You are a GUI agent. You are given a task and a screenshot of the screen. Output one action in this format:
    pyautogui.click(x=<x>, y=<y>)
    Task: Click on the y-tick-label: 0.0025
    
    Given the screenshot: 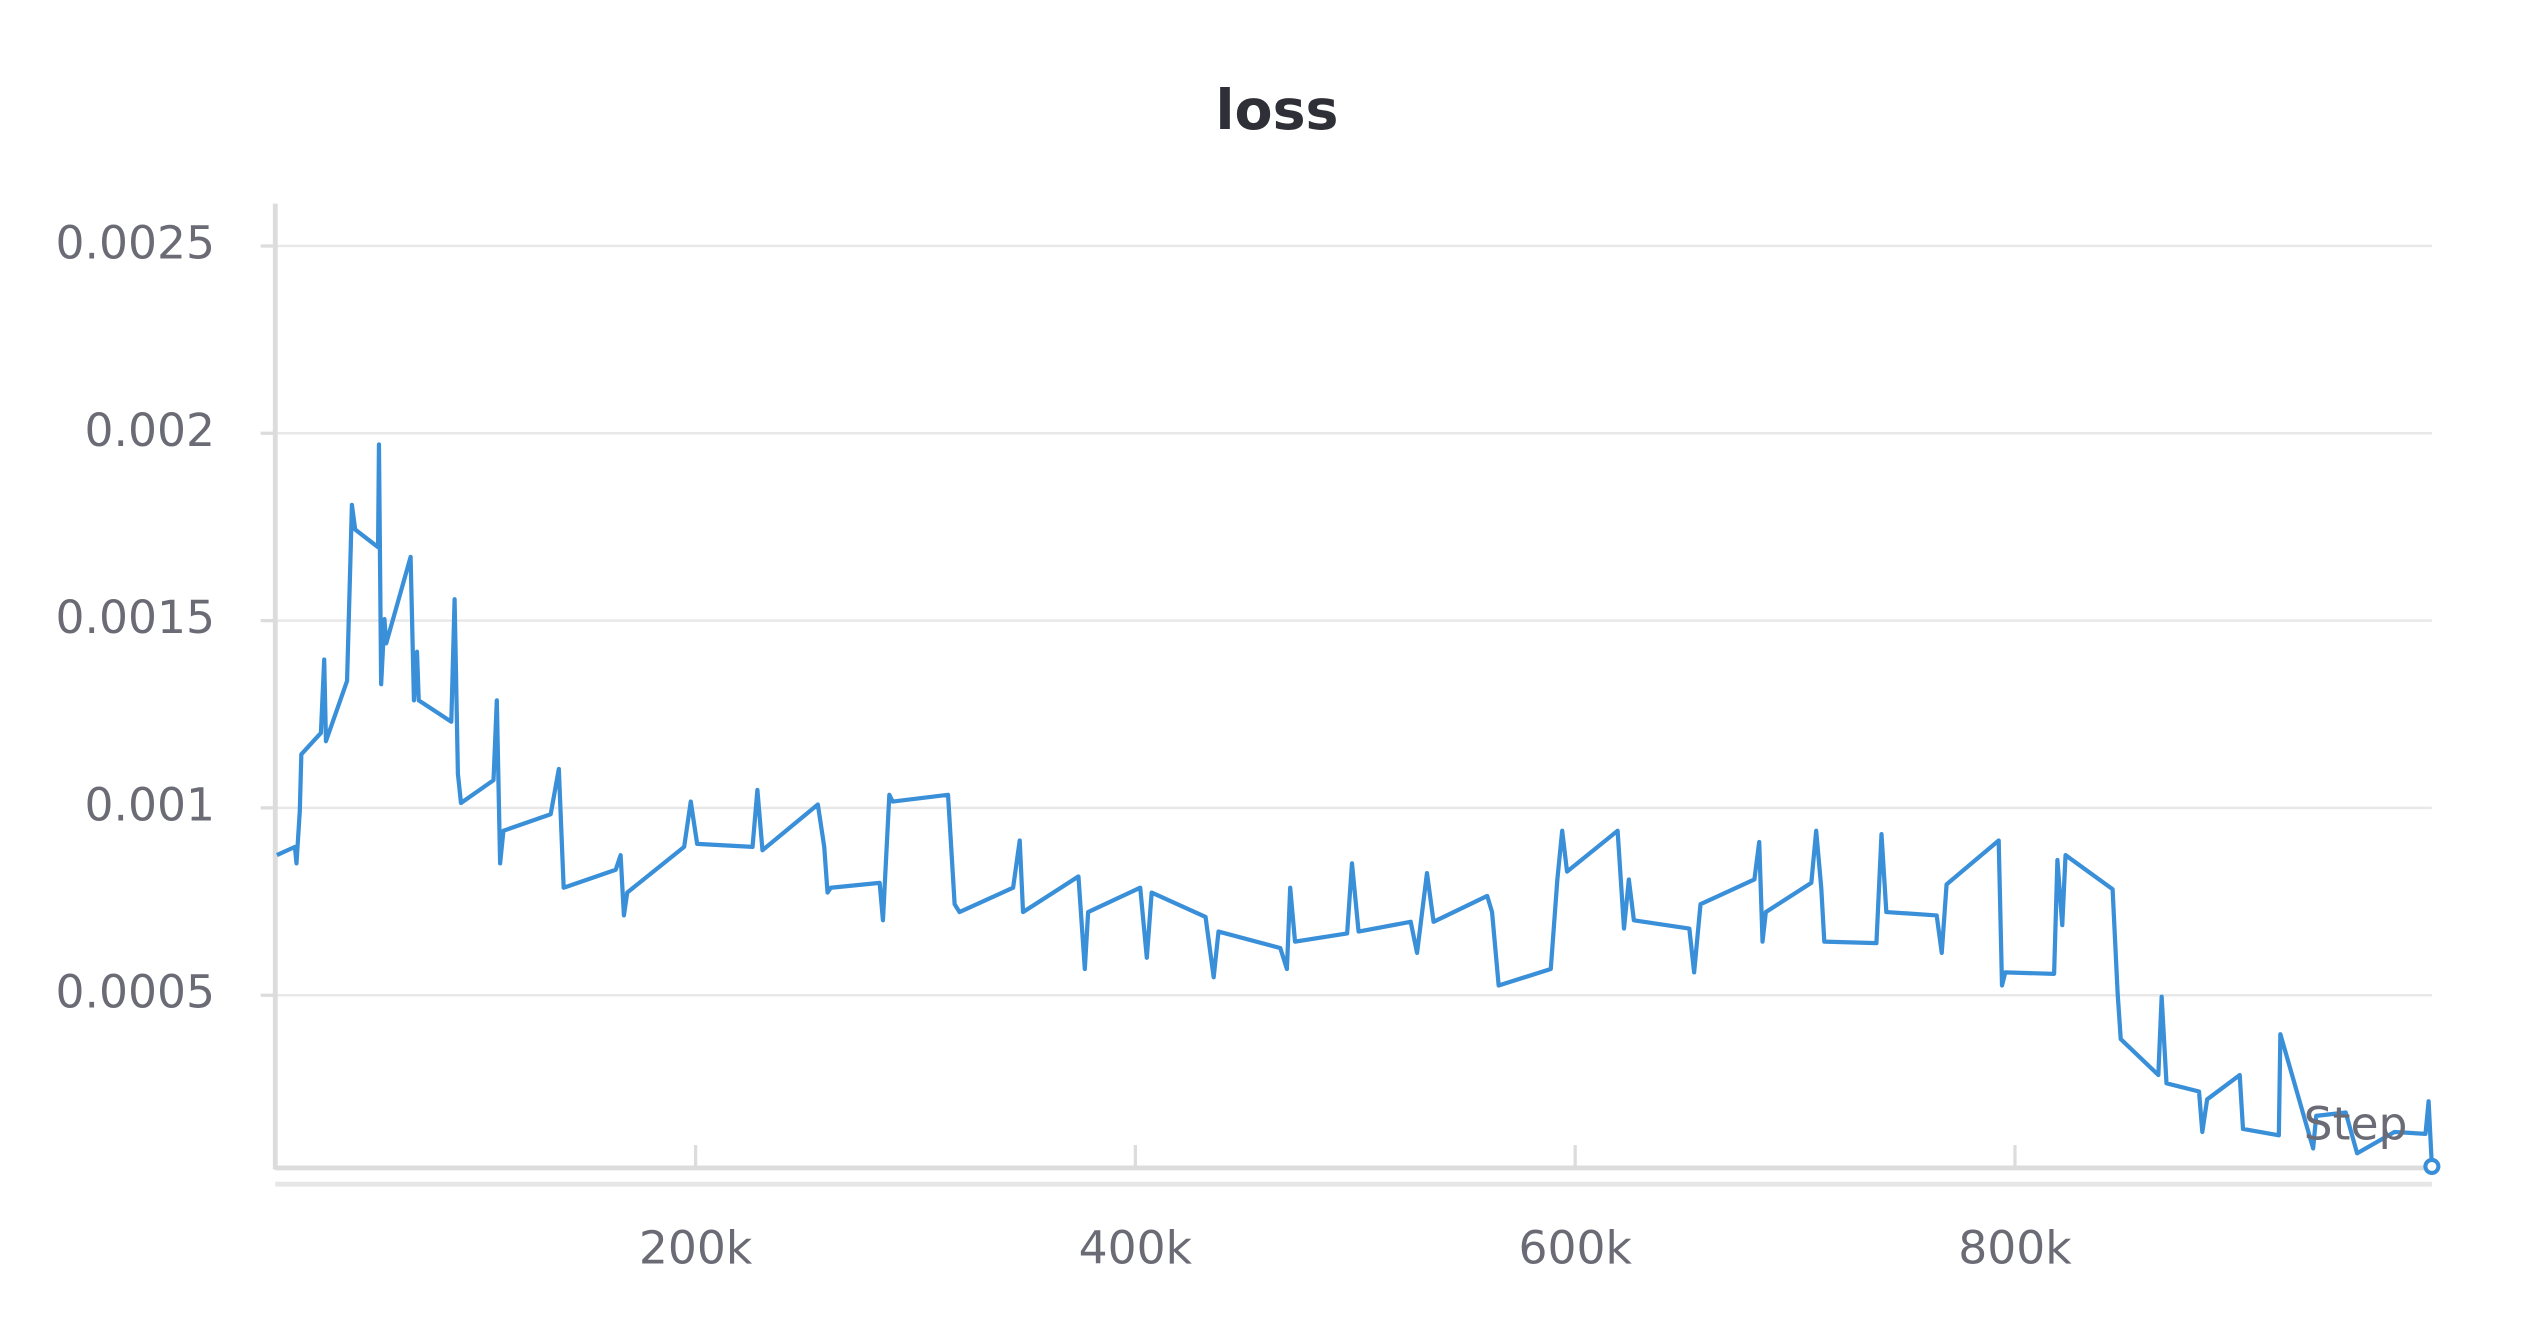 What is the action you would take?
    pyautogui.click(x=135, y=242)
    